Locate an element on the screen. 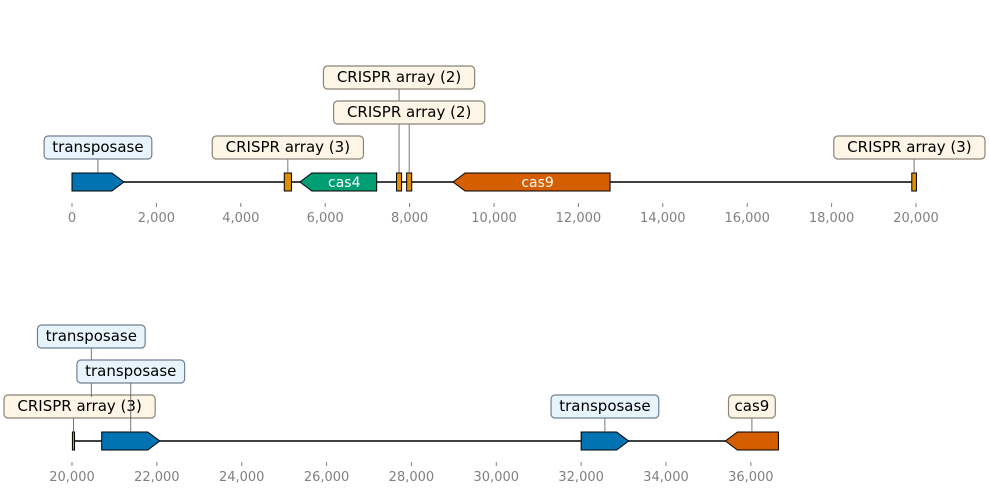  axis-tick-label: 28,000 is located at coordinates (412, 477).